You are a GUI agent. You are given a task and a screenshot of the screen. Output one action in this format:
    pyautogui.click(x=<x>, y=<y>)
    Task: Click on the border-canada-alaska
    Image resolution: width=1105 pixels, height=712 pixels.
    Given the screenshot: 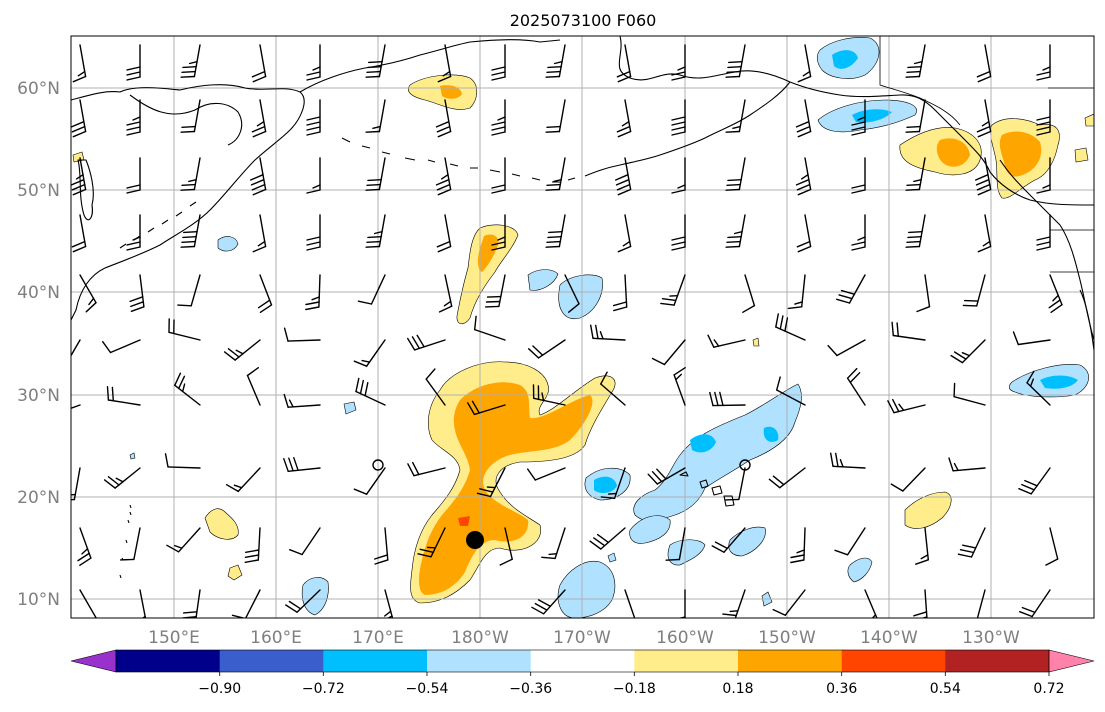 What is the action you would take?
    pyautogui.click(x=920, y=81)
    